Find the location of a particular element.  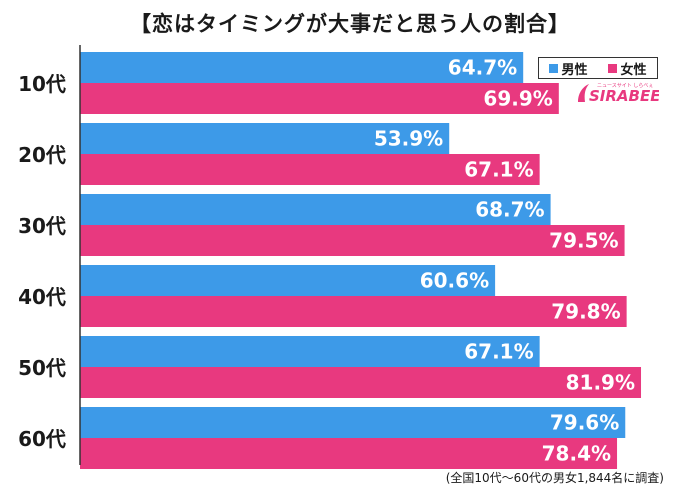

legend-swatch-male is located at coordinates (554, 68).